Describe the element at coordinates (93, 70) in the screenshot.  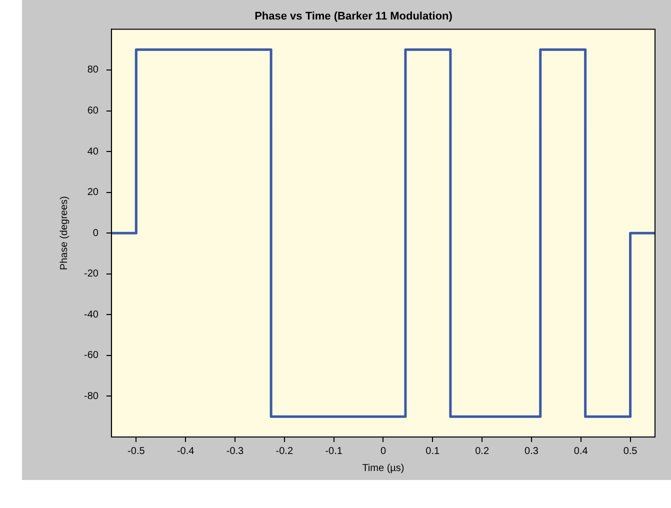
I see `y-tick-label: 80` at that location.